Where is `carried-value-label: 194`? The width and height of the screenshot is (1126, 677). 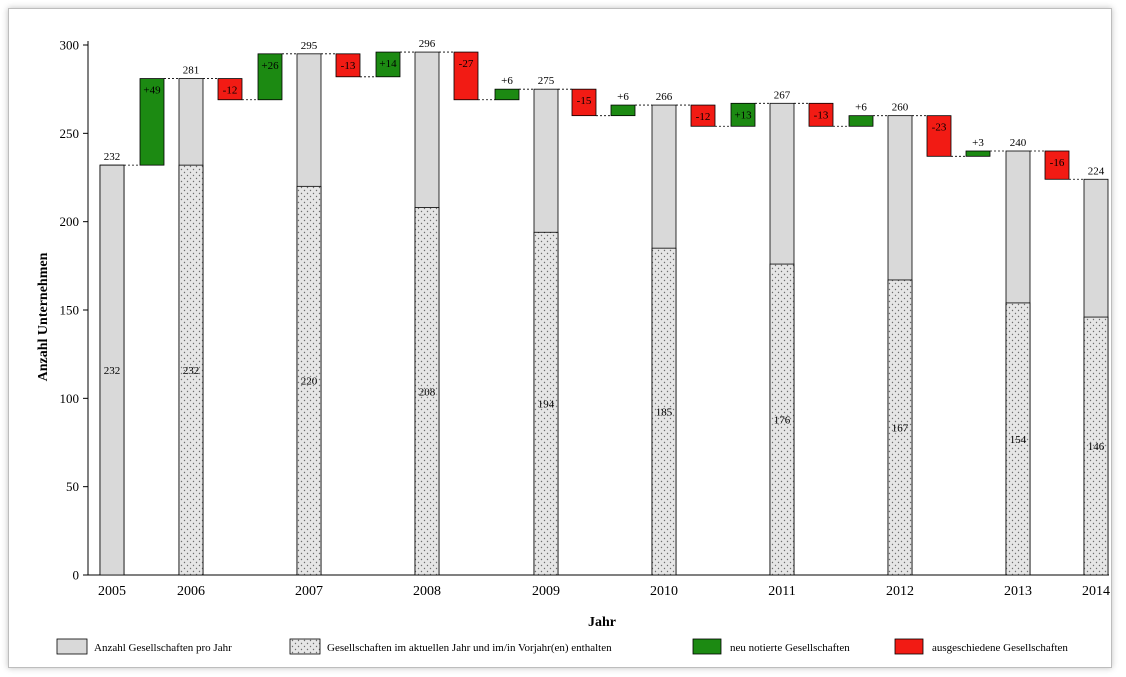 carried-value-label: 194 is located at coordinates (546, 405).